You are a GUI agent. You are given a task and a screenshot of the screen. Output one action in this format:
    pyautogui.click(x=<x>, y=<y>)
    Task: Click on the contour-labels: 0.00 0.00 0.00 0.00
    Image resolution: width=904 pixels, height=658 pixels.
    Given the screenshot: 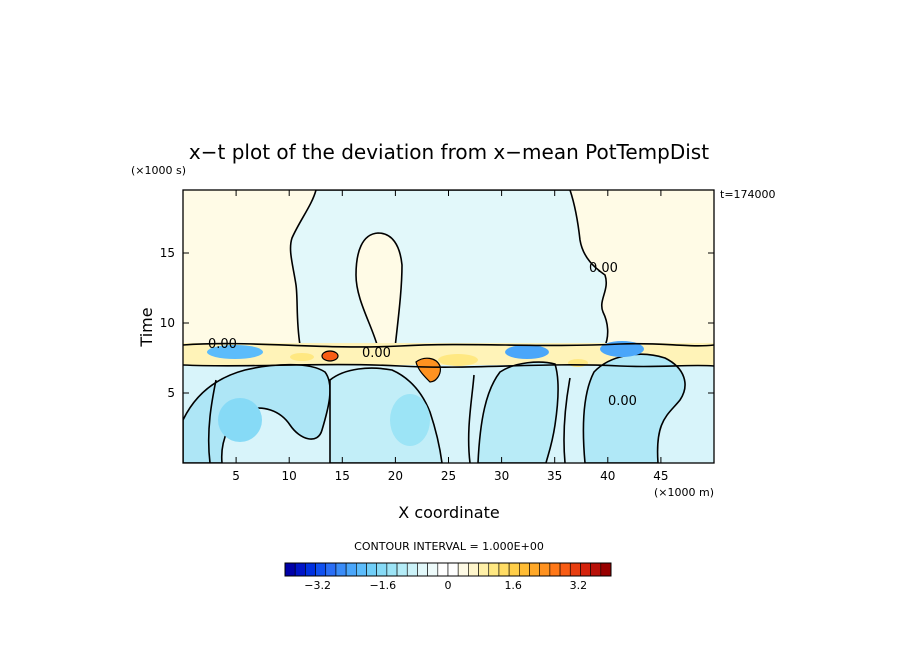 What is the action you would take?
    pyautogui.click(x=422, y=335)
    